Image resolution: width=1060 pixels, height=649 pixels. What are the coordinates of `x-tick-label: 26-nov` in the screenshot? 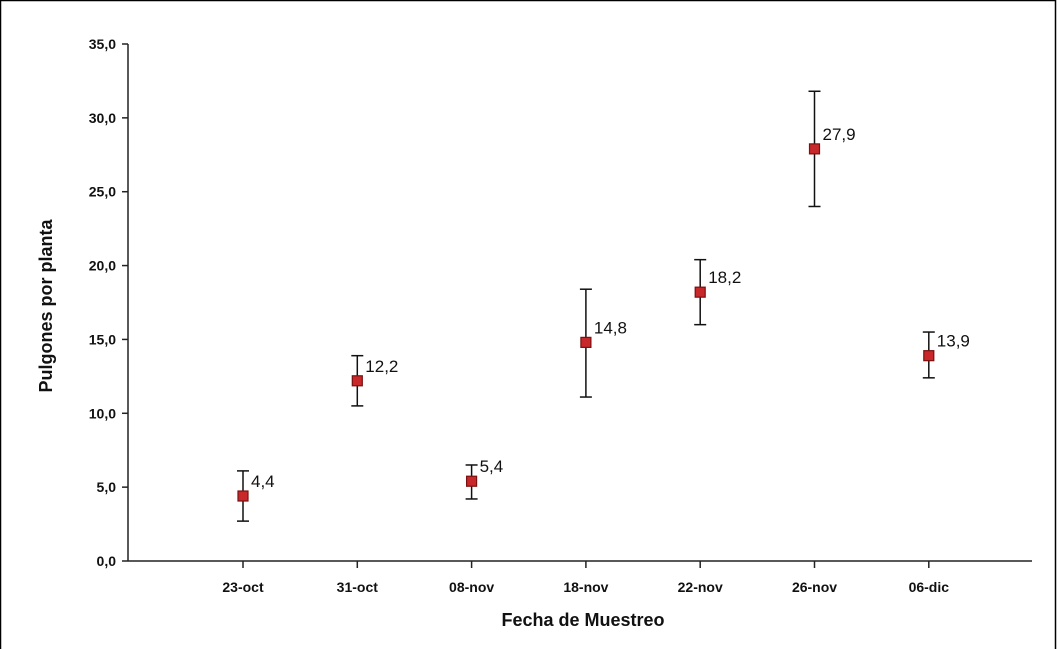 It's located at (814, 587).